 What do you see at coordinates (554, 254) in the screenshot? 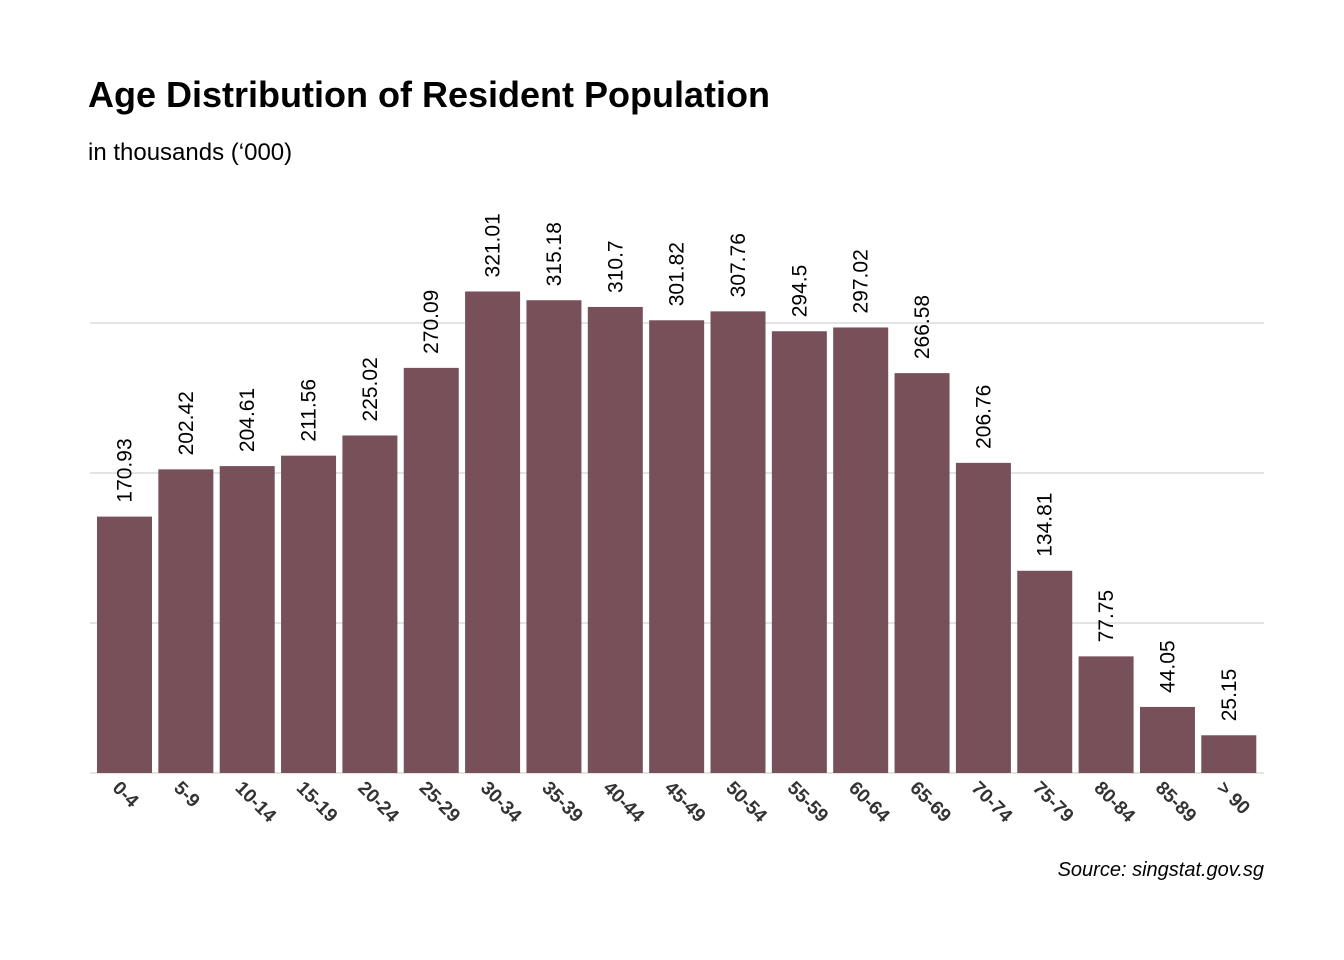
I see `value-label: 315.18` at bounding box center [554, 254].